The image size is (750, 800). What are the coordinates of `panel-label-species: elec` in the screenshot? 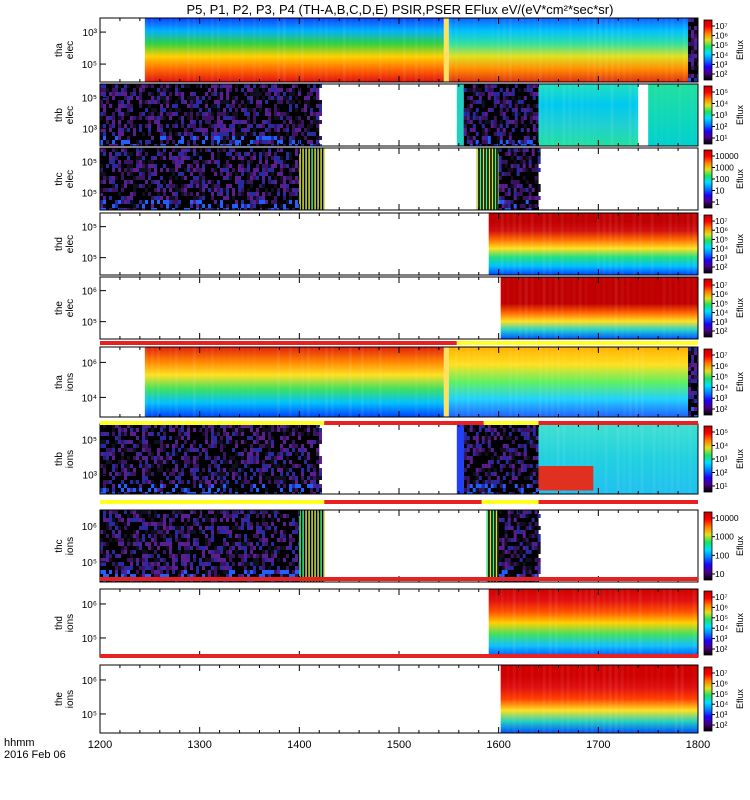 It's located at (70, 179).